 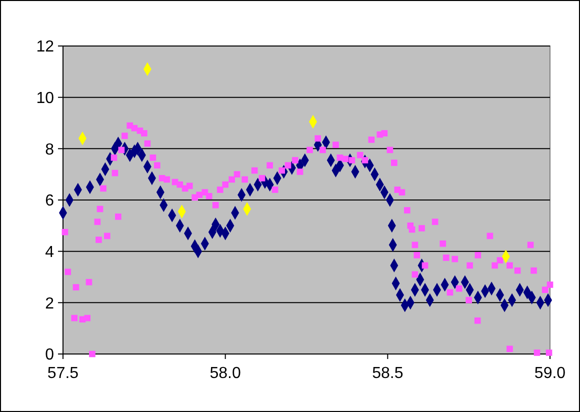 What do you see at coordinates (49, 201) in the screenshot?
I see `y-tick-label: 6` at bounding box center [49, 201].